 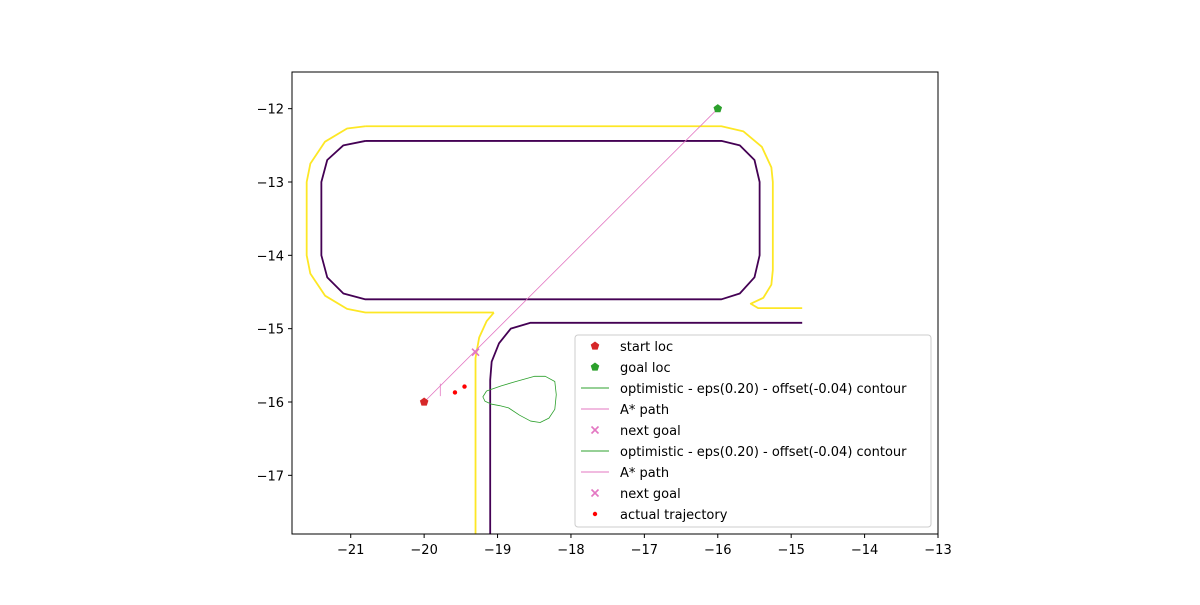 I want to click on y-tick-label: −17, so click(x=270, y=476).